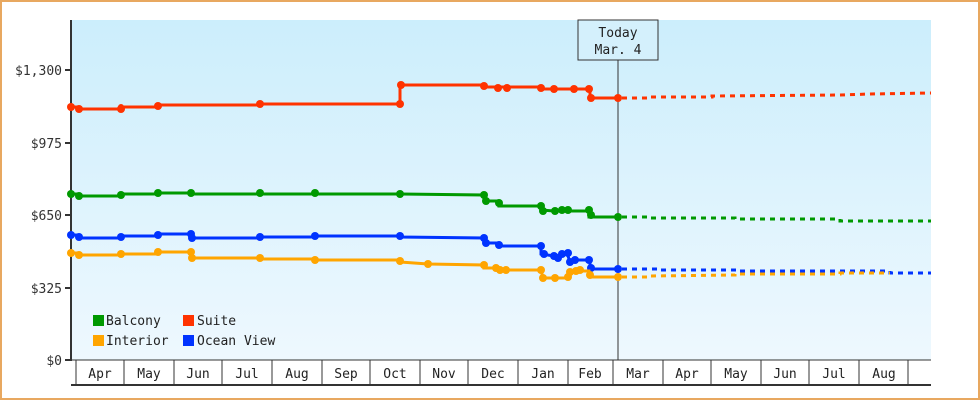 This screenshot has height=402, width=980. Describe the element at coordinates (394, 374) in the screenshot. I see `x-label-oct: Oct` at that location.